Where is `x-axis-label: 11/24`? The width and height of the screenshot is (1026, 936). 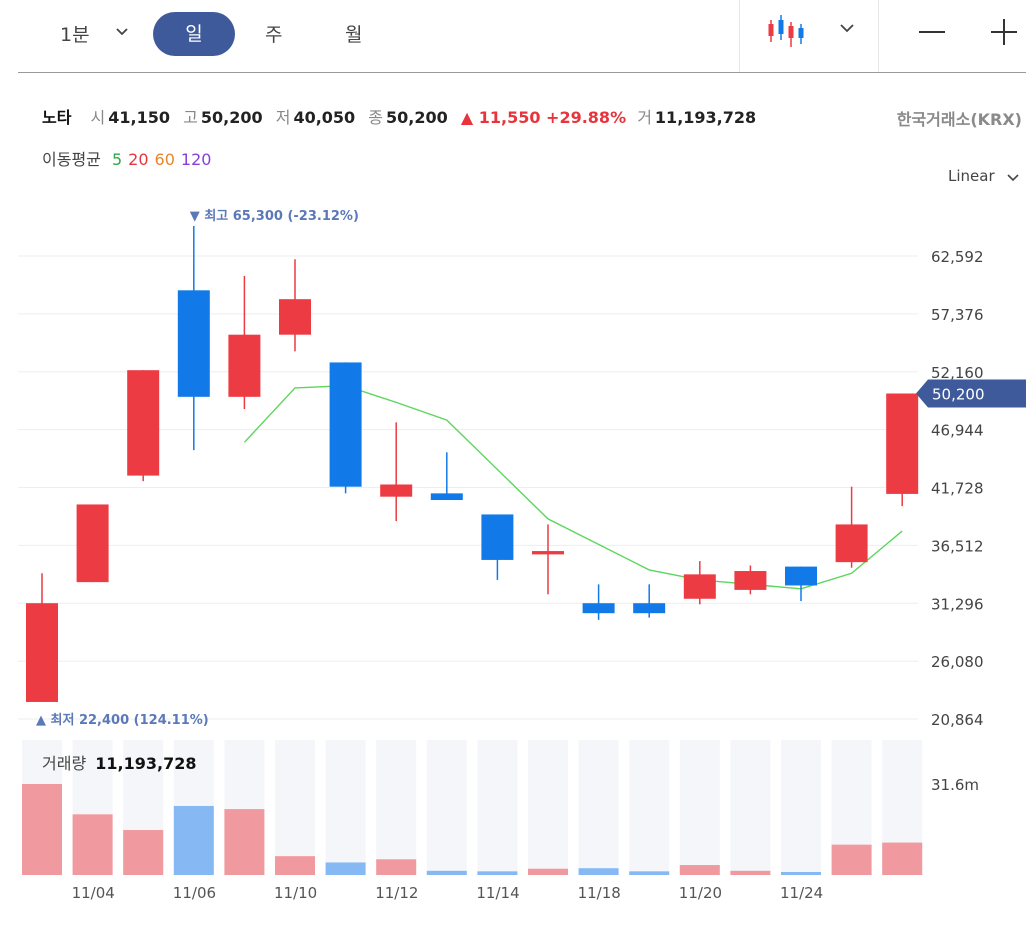
x-axis-label: 11/24 is located at coordinates (801, 893).